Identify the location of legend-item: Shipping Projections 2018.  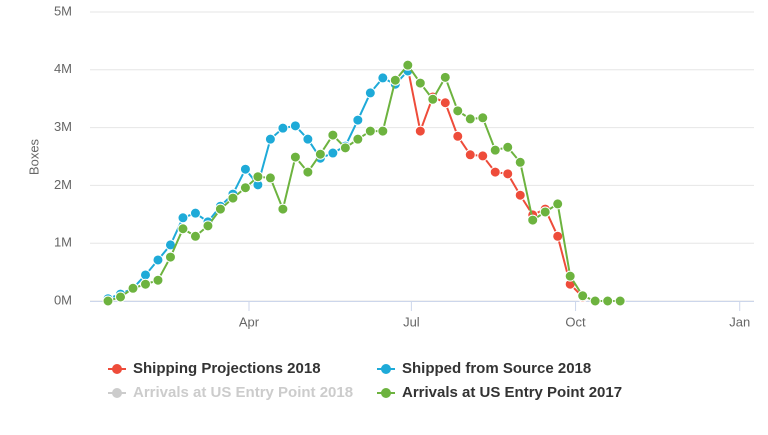
(214, 368).